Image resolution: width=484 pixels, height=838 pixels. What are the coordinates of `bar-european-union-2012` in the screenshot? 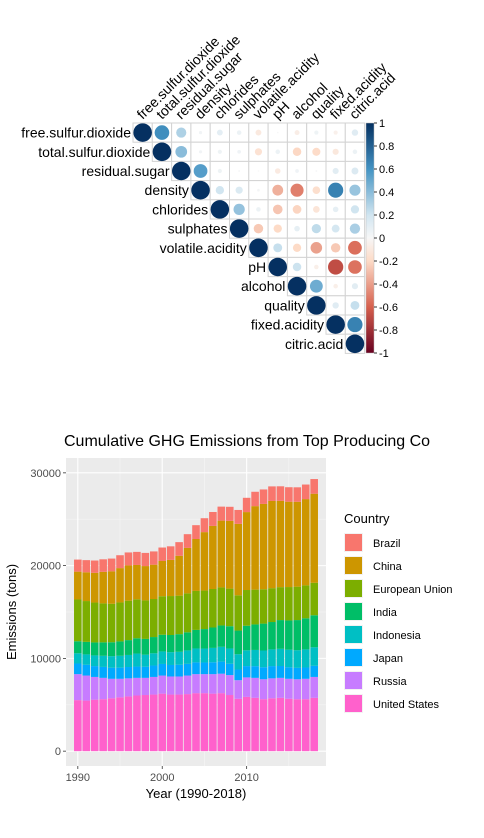 It's located at (263, 606).